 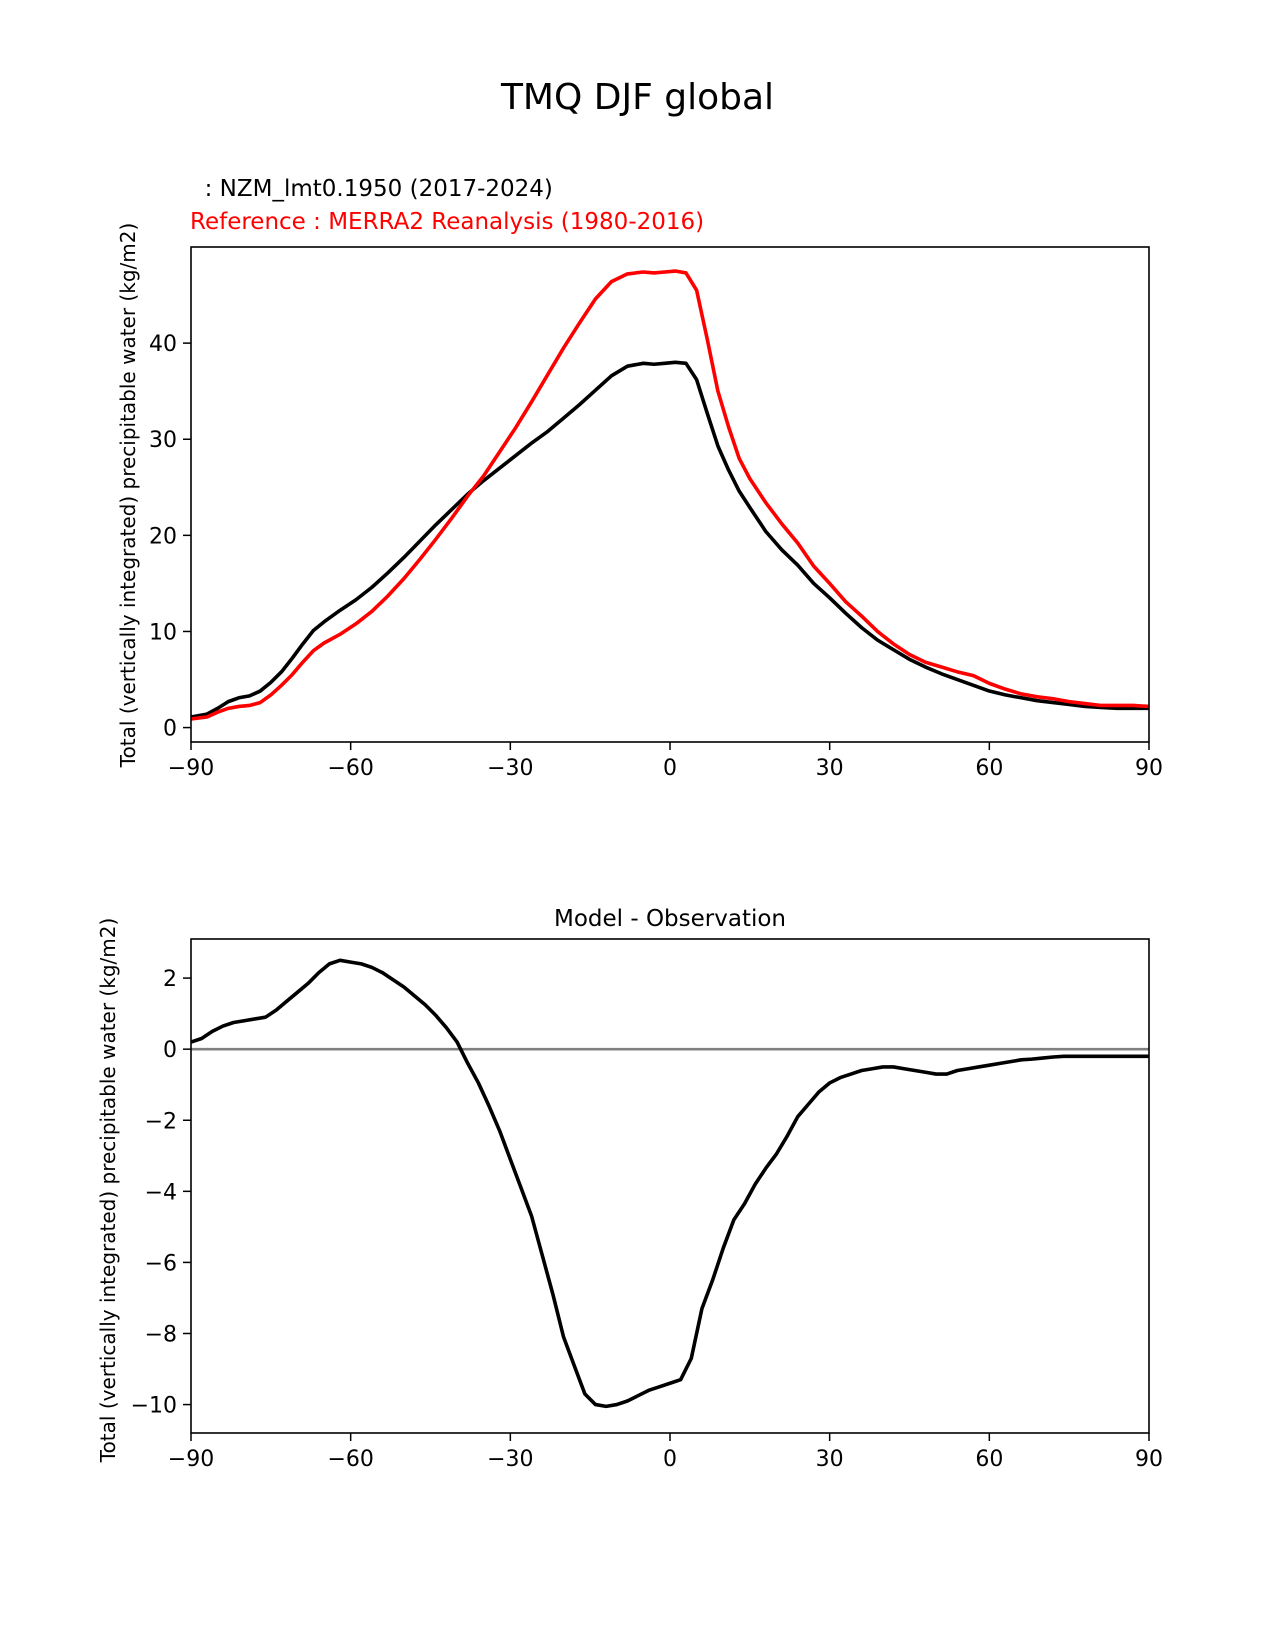 What do you see at coordinates (191, 1459) in the screenshot?
I see `bottom-x-tick-label: −90` at bounding box center [191, 1459].